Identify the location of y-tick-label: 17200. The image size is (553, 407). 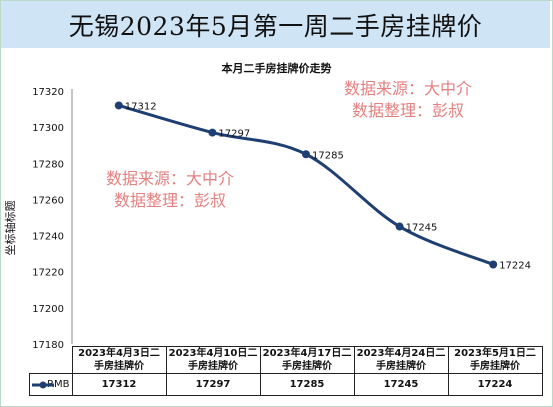
(48, 309).